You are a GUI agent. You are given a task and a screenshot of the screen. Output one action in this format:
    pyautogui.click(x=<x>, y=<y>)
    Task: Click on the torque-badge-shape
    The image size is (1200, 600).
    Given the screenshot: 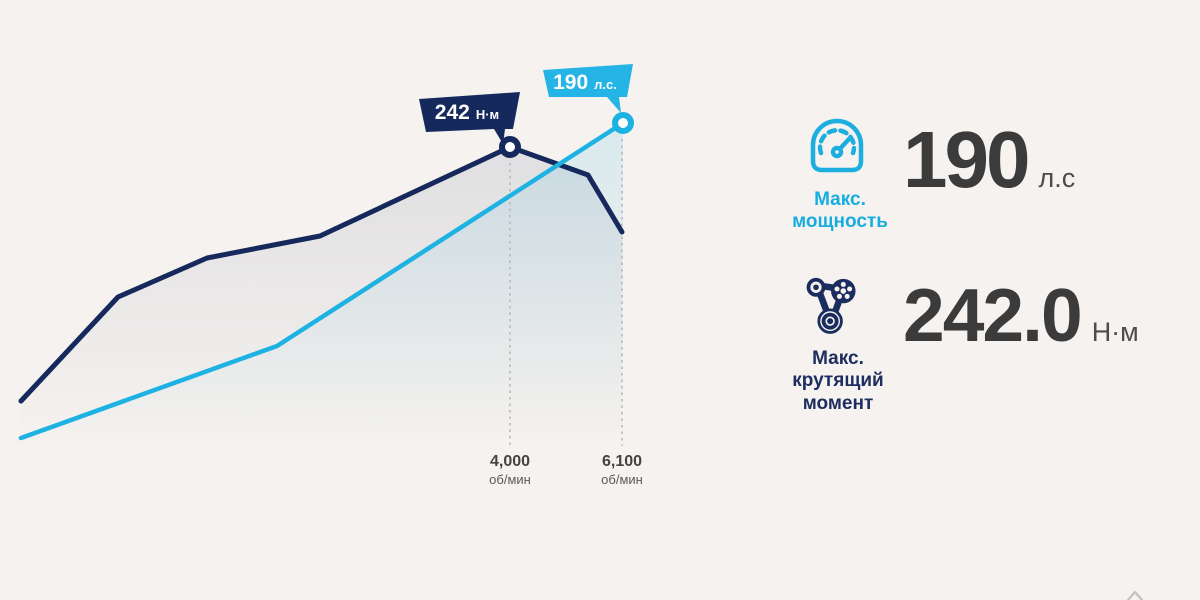 What is the action you would take?
    pyautogui.click(x=469, y=118)
    